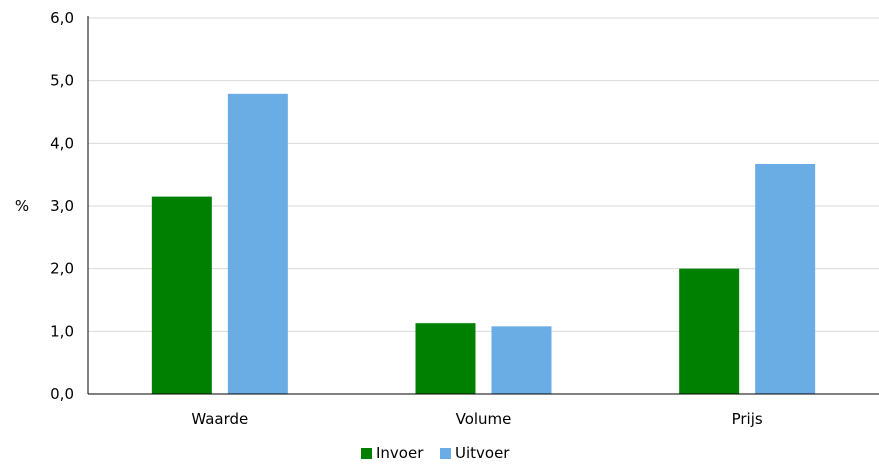 The width and height of the screenshot is (879, 466). I want to click on y-tick-labels: 0,0 1,0 2,0 3,0 4,0 5,0 6,0, so click(62, 206).